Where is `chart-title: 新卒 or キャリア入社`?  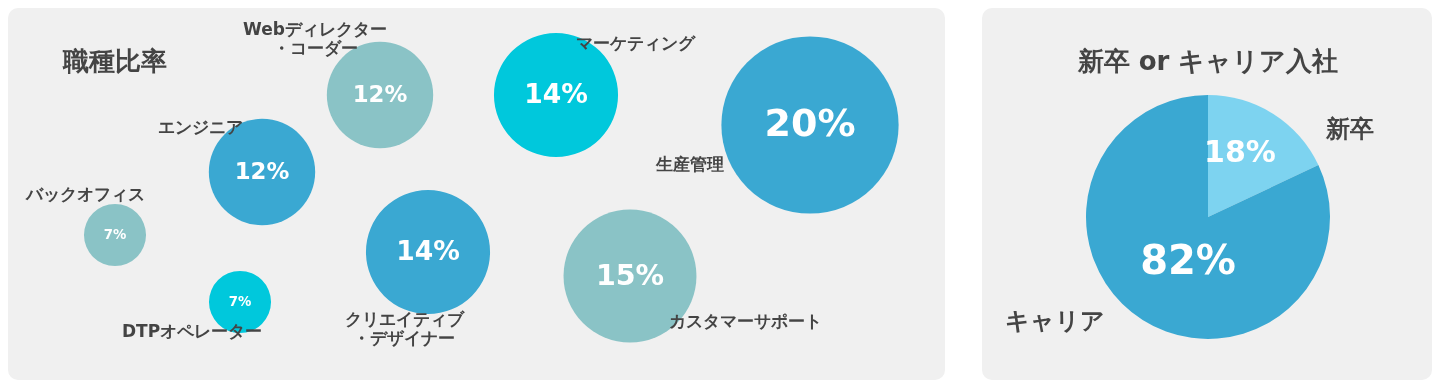 chart-title: 新卒 or キャリア入社 is located at coordinates (1207, 61).